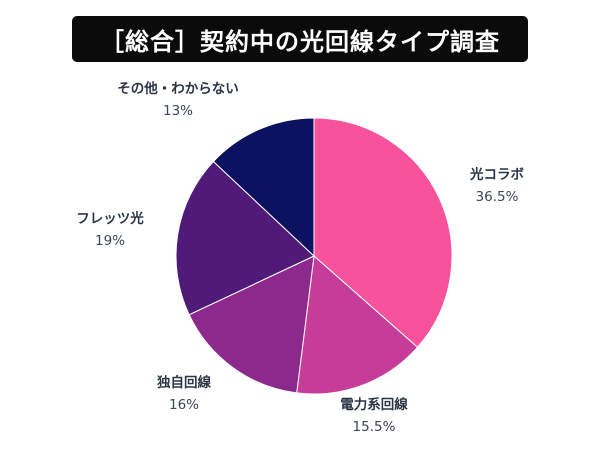  I want to click on title-banner: ［総合］契約中の光回線タイプ調査, so click(300, 39).